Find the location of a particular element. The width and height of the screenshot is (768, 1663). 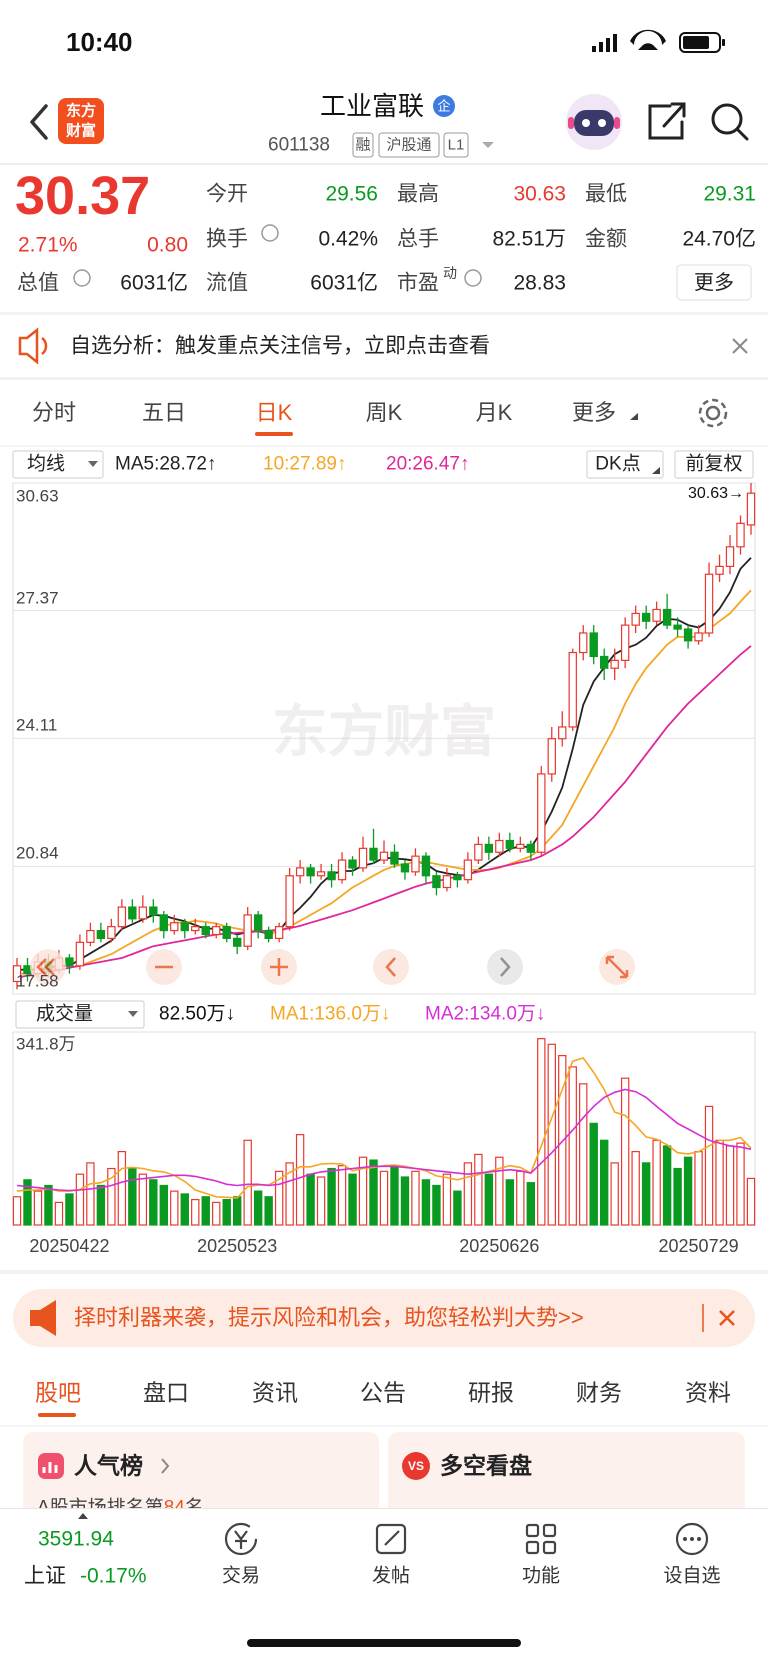

field-label: 今开 is located at coordinates (227, 194).